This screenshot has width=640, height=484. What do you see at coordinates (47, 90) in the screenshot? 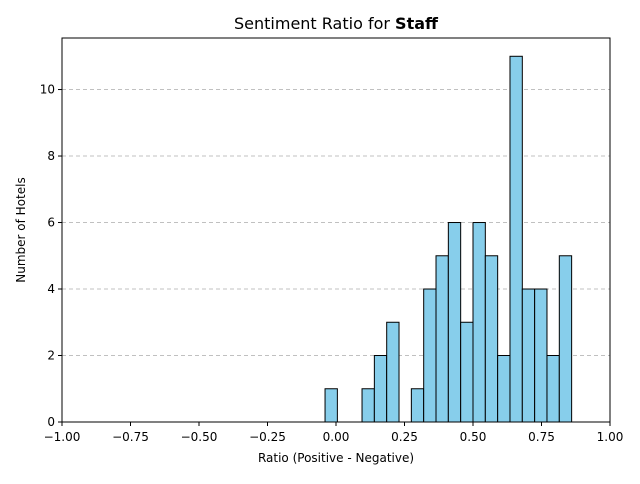
I see `y-tick-label: 10` at bounding box center [47, 90].